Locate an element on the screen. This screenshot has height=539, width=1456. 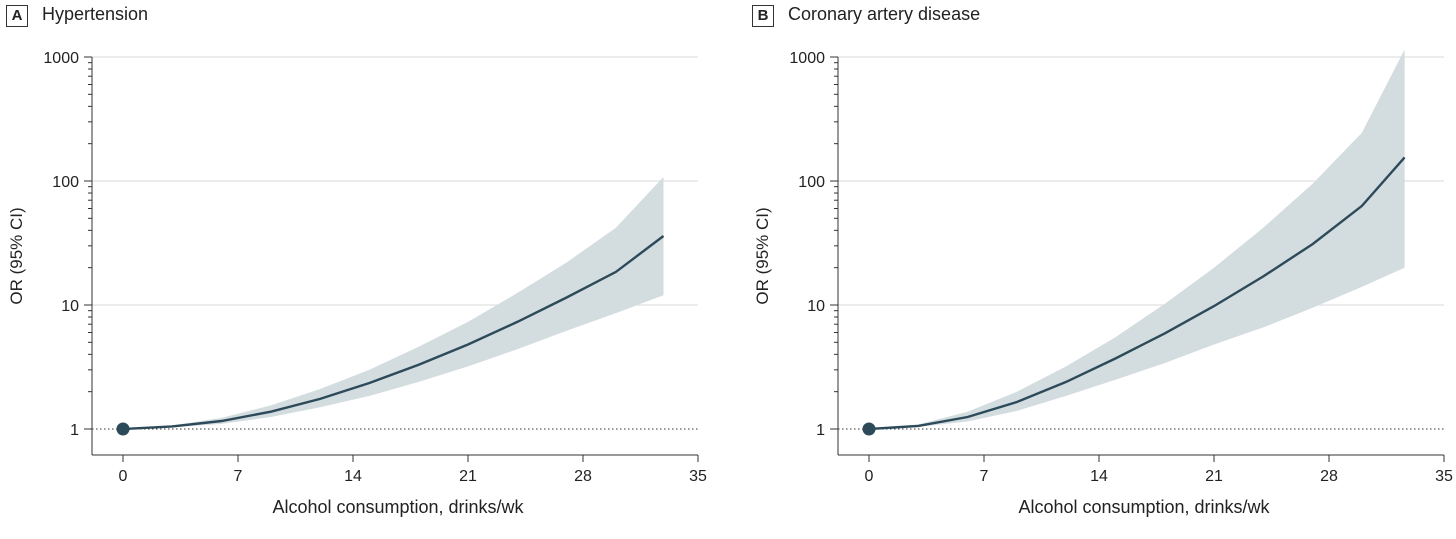
panel-title: Hypertension is located at coordinates (95, 14).